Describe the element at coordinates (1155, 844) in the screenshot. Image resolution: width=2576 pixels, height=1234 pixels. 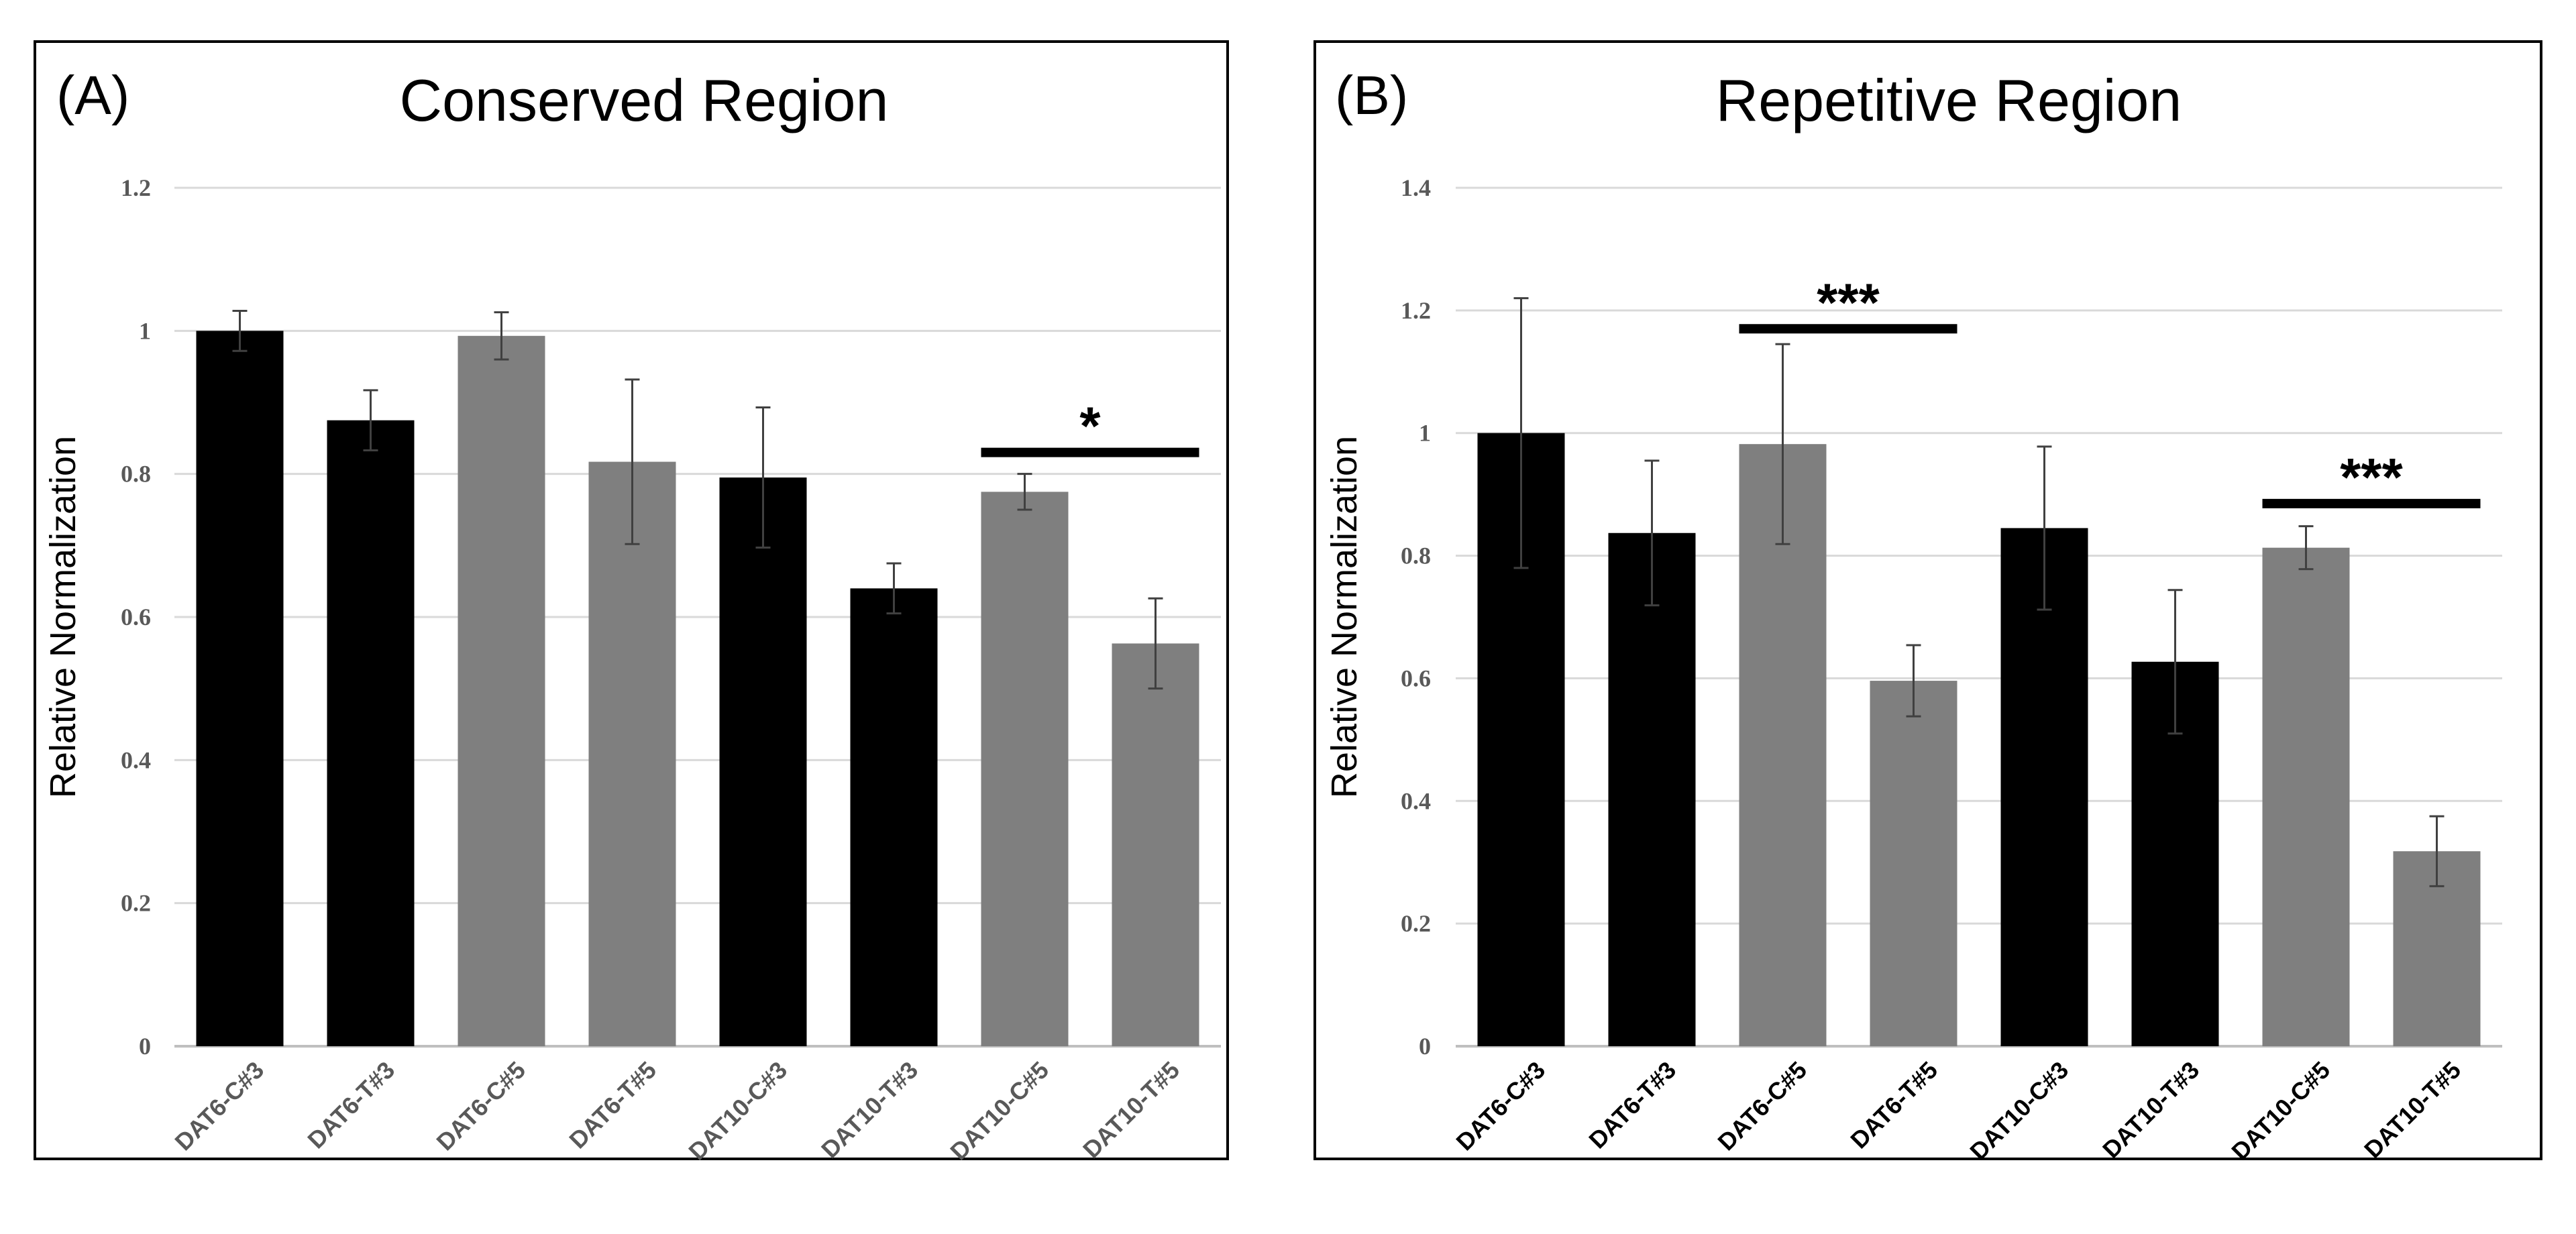
I see `bar-DAT10-T#5` at that location.